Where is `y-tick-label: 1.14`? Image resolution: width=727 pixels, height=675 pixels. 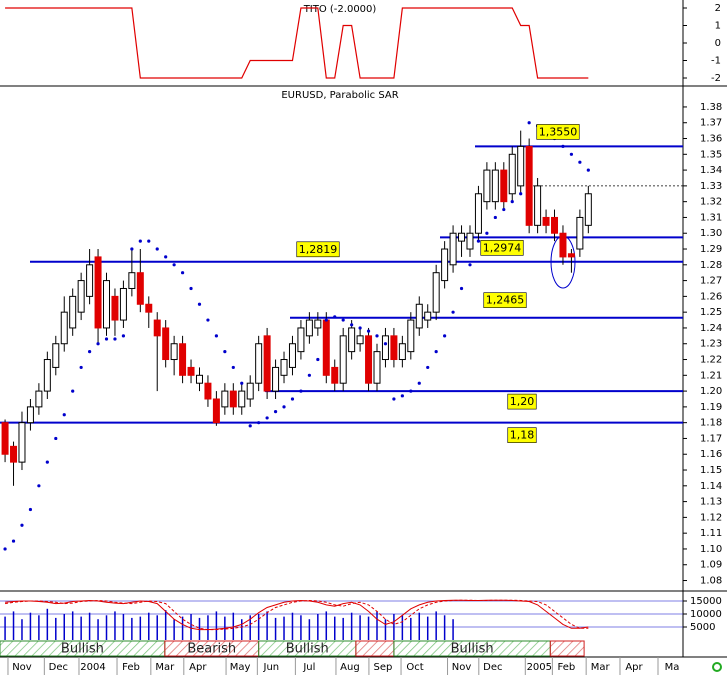 y-tick-label: 1.14 is located at coordinates (711, 486).